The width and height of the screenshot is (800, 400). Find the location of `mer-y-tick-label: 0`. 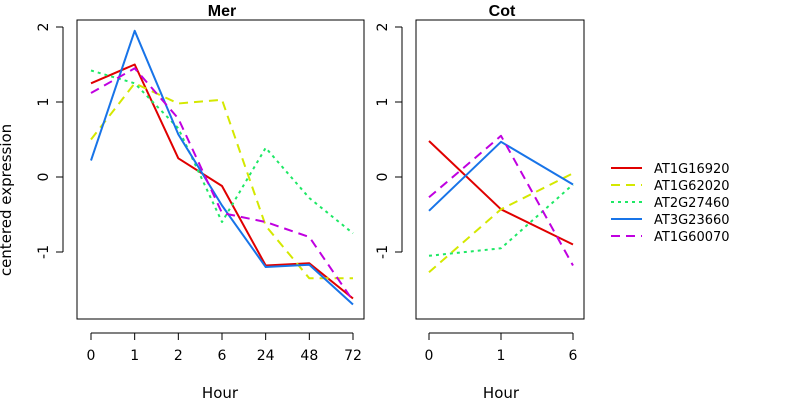

mer-y-tick-label: 0 is located at coordinates (44, 177).